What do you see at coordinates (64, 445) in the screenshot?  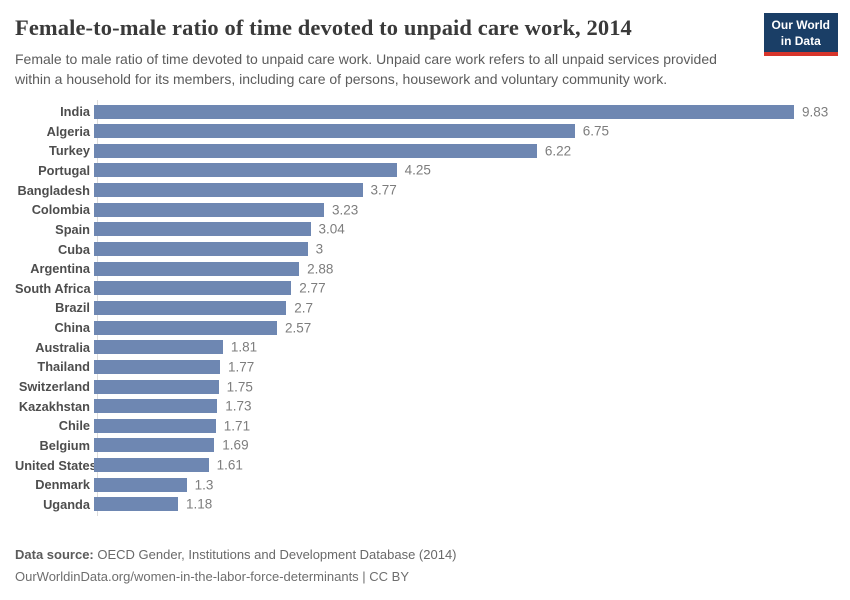 I see `country-label: Belgium` at bounding box center [64, 445].